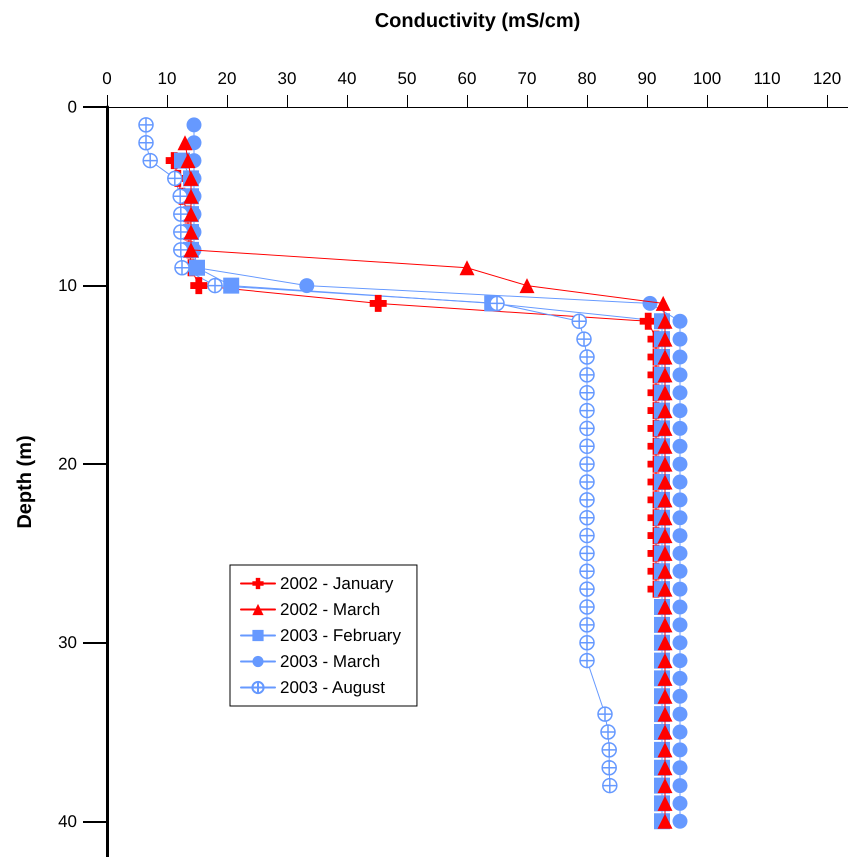 This screenshot has width=848, height=857. What do you see at coordinates (767, 78) in the screenshot?
I see `x-tick-label: 110` at bounding box center [767, 78].